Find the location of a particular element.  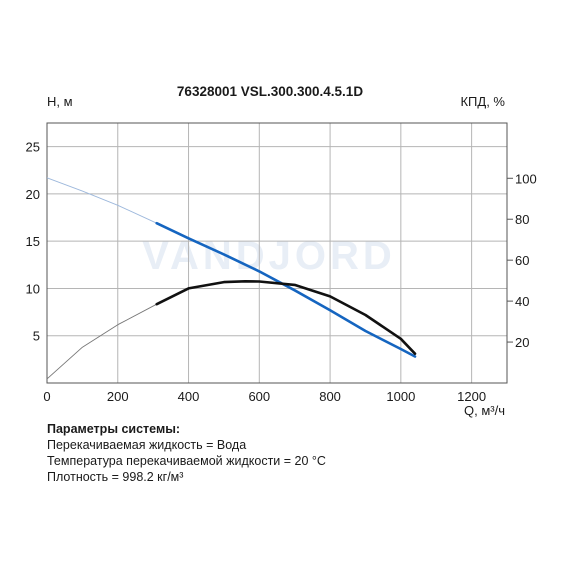

y2-tick-label: 20 is located at coordinates (522, 342).